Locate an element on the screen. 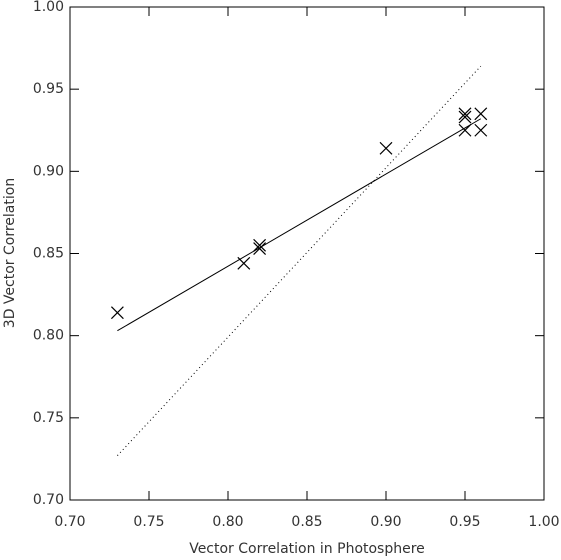  y-tick-label: 0.95 is located at coordinates (48, 89).